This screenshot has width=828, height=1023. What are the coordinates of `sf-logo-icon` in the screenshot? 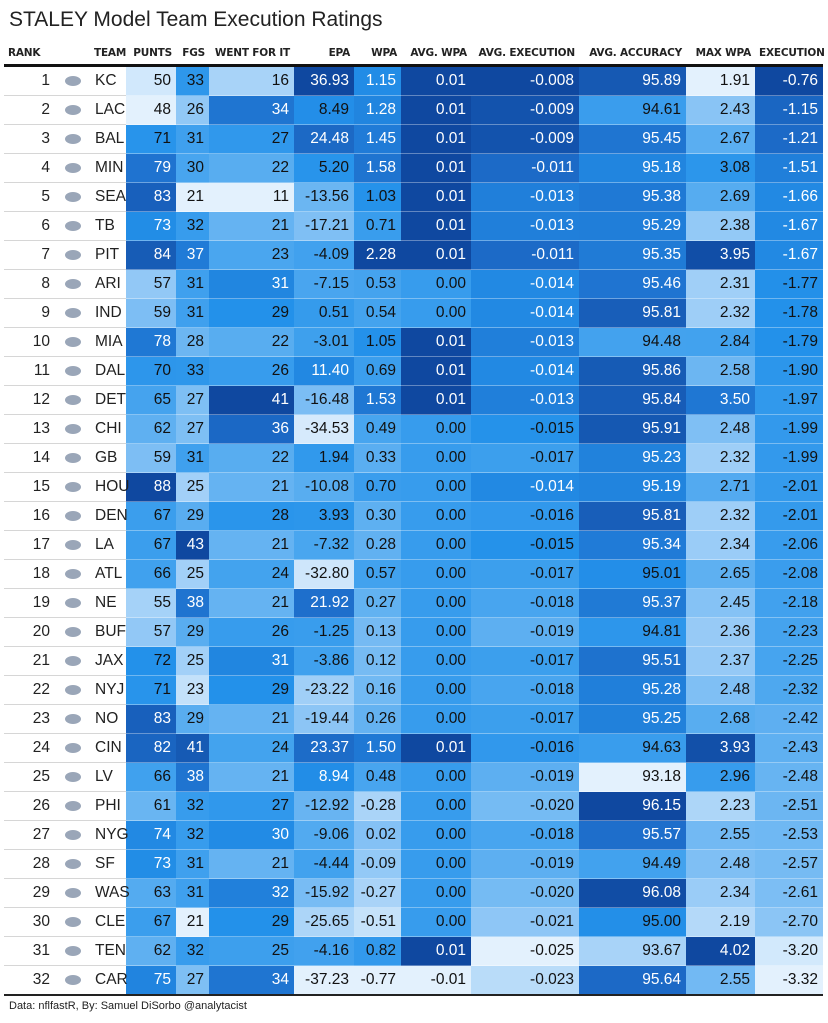 It's located at (73, 864).